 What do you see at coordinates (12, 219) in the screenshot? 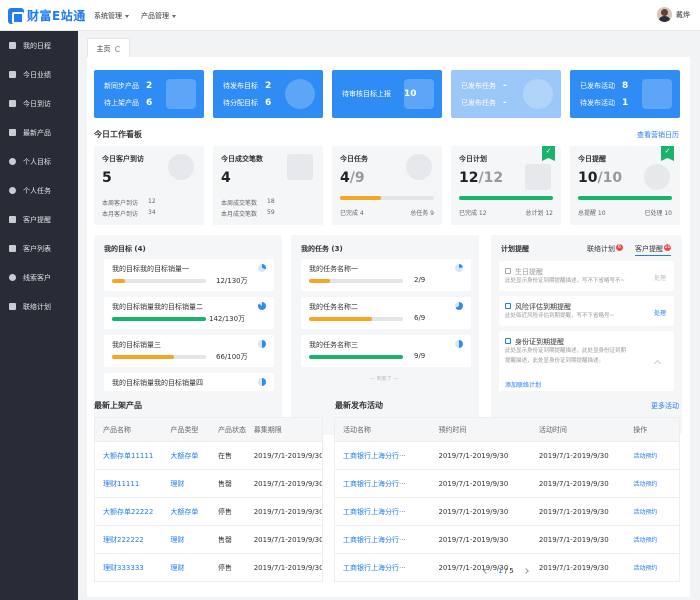
I see `bell-icon` at bounding box center [12, 219].